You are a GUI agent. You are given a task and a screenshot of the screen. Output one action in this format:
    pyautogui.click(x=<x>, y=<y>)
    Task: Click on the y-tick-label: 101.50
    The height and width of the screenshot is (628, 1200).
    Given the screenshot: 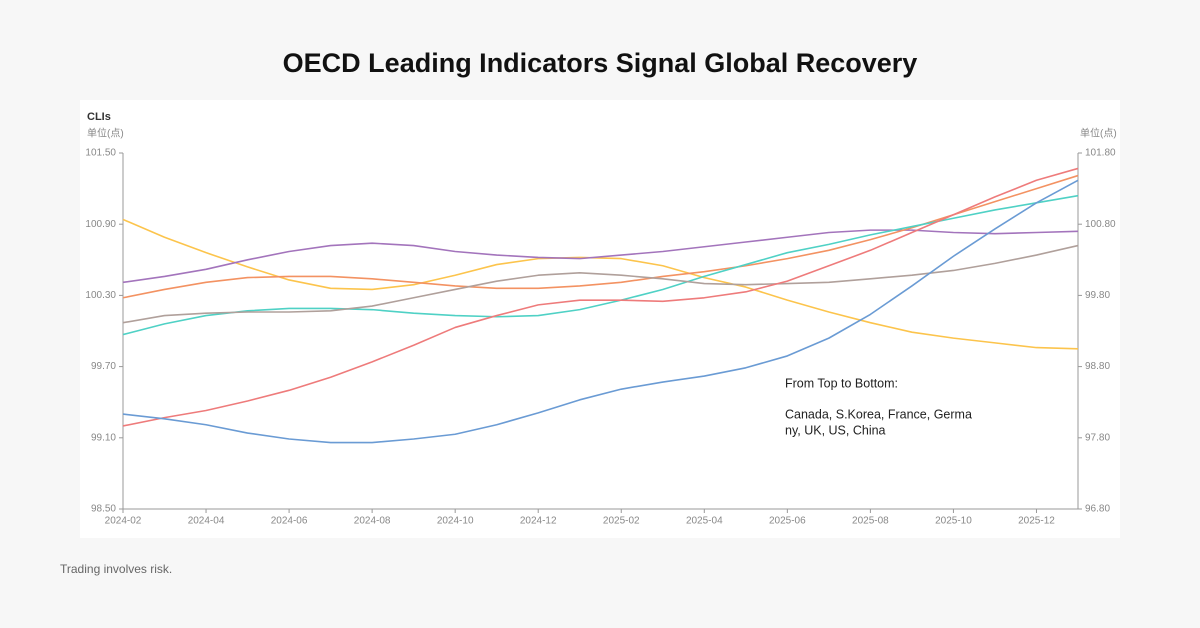 What is the action you would take?
    pyautogui.click(x=100, y=153)
    